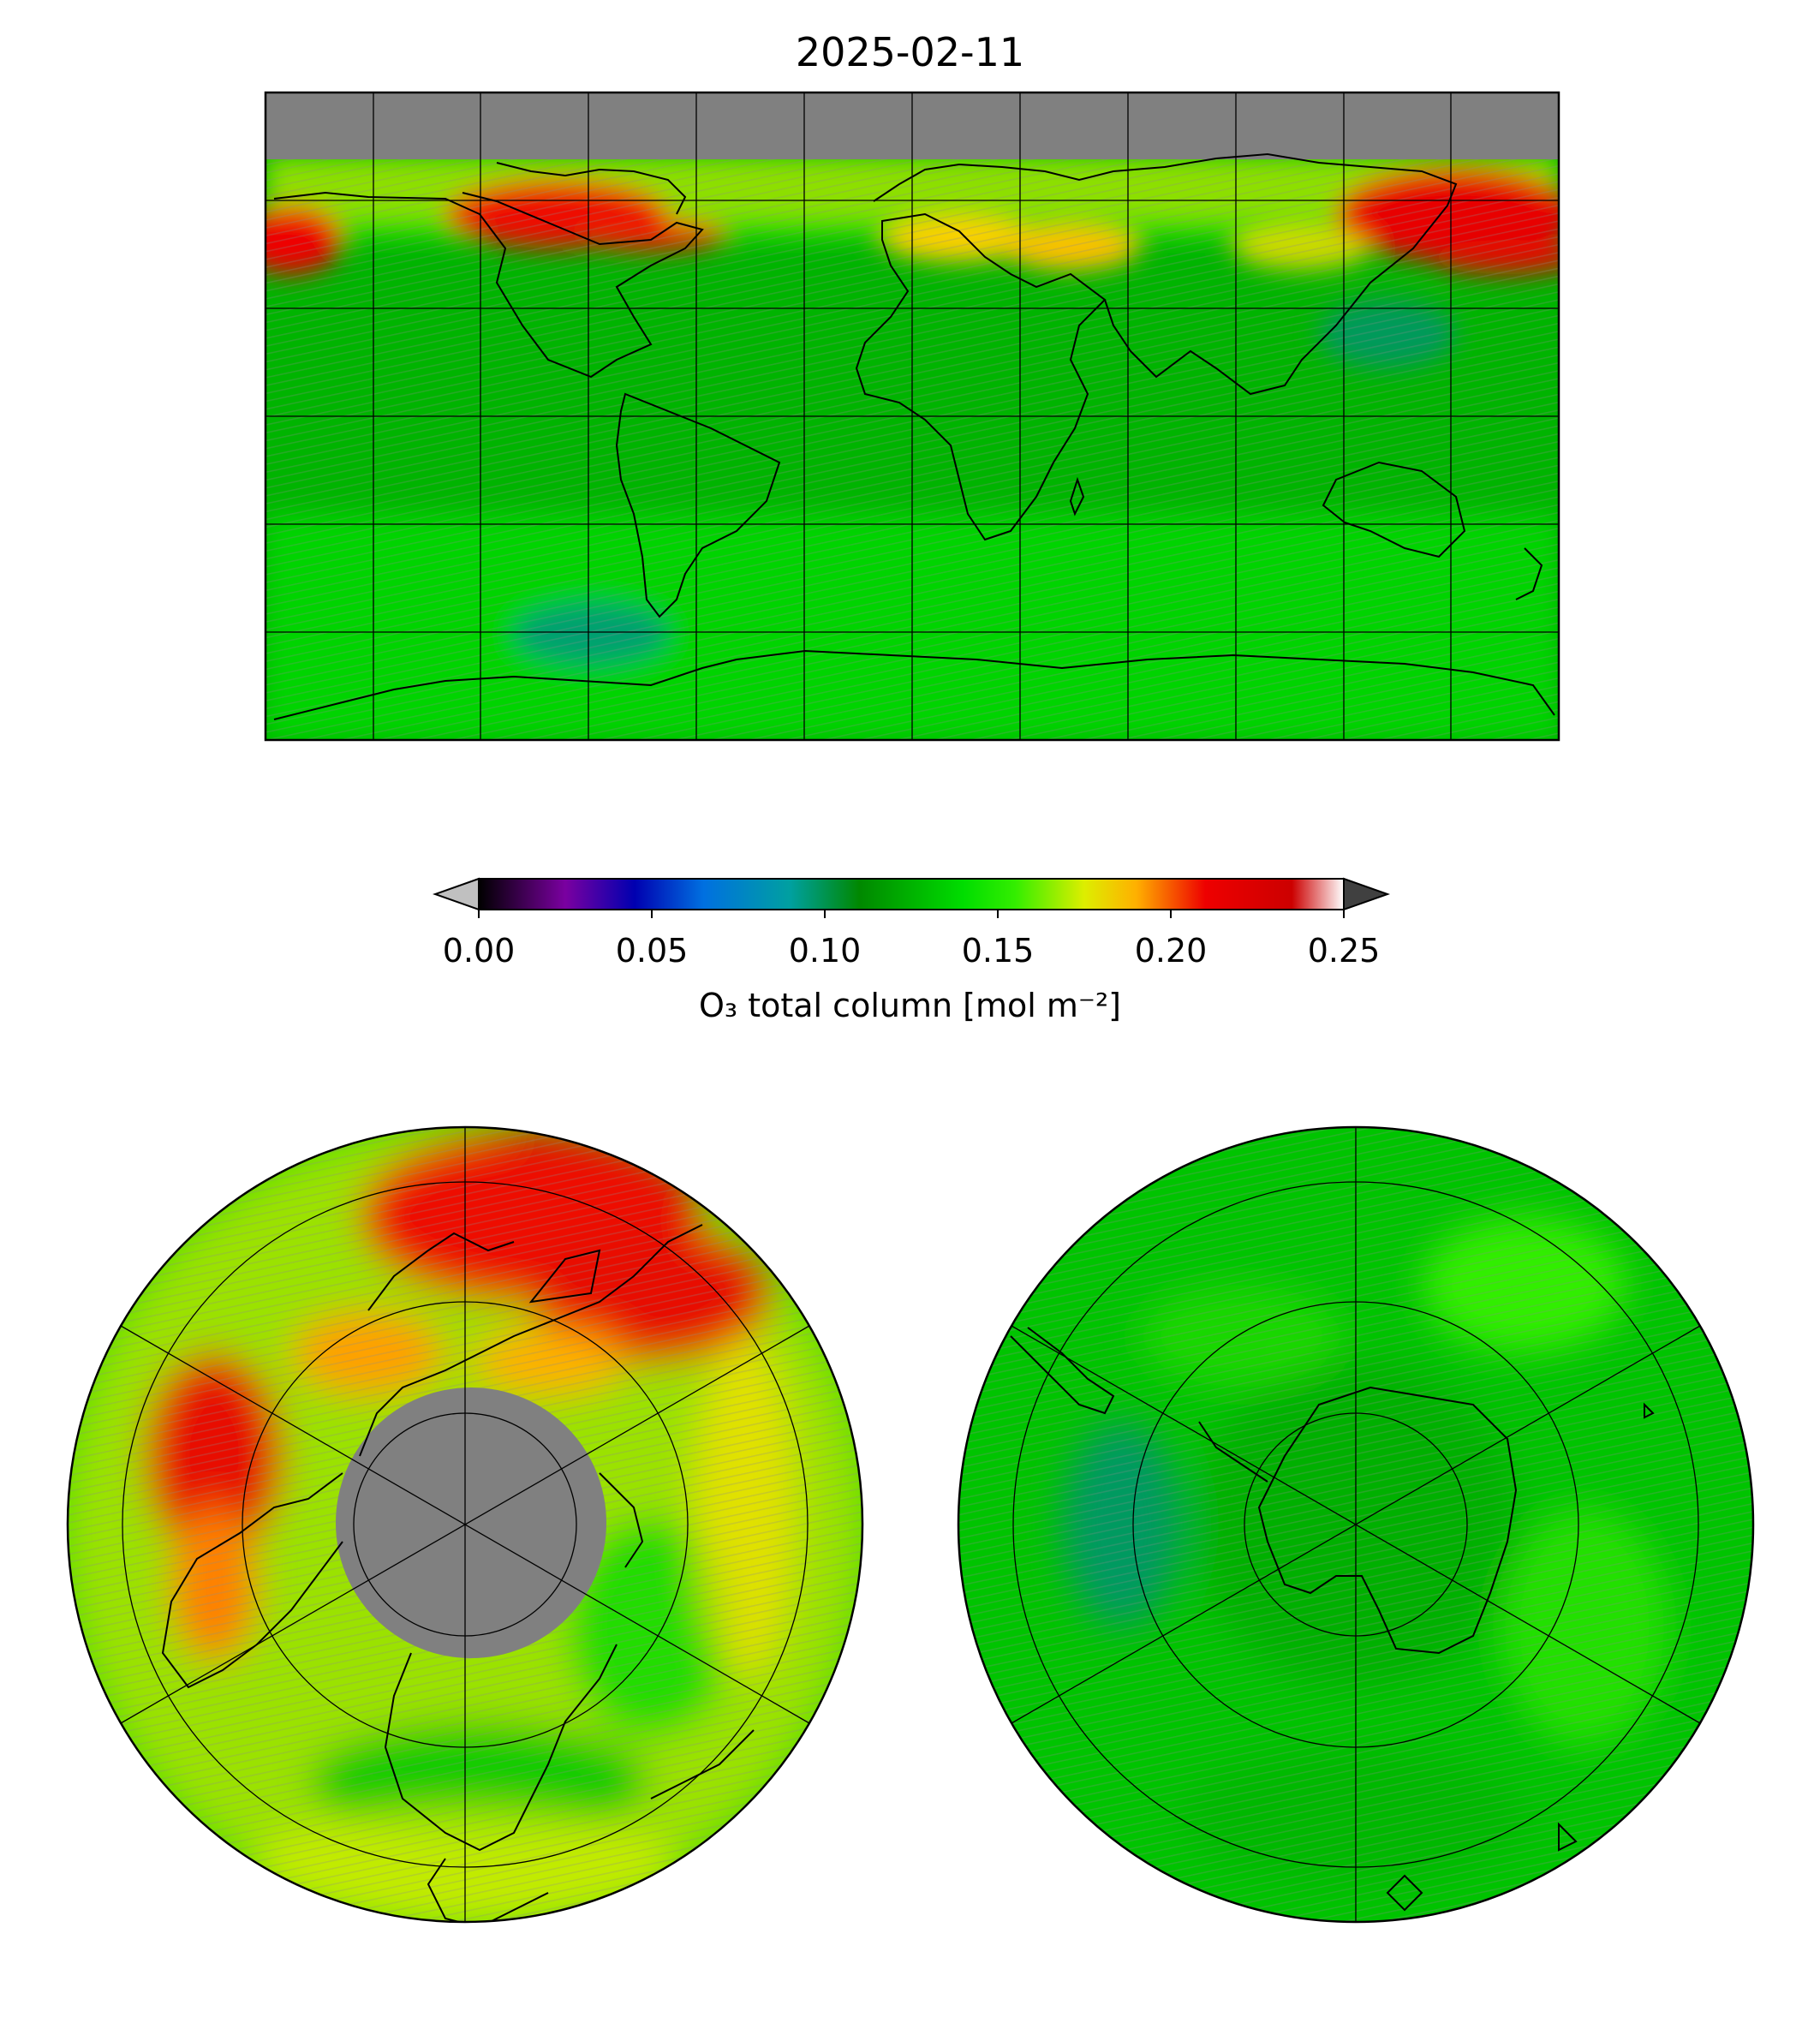 The image size is (1820, 2023). Describe the element at coordinates (825, 951) in the screenshot. I see `colorbar-tick-label: 0.10` at that location.